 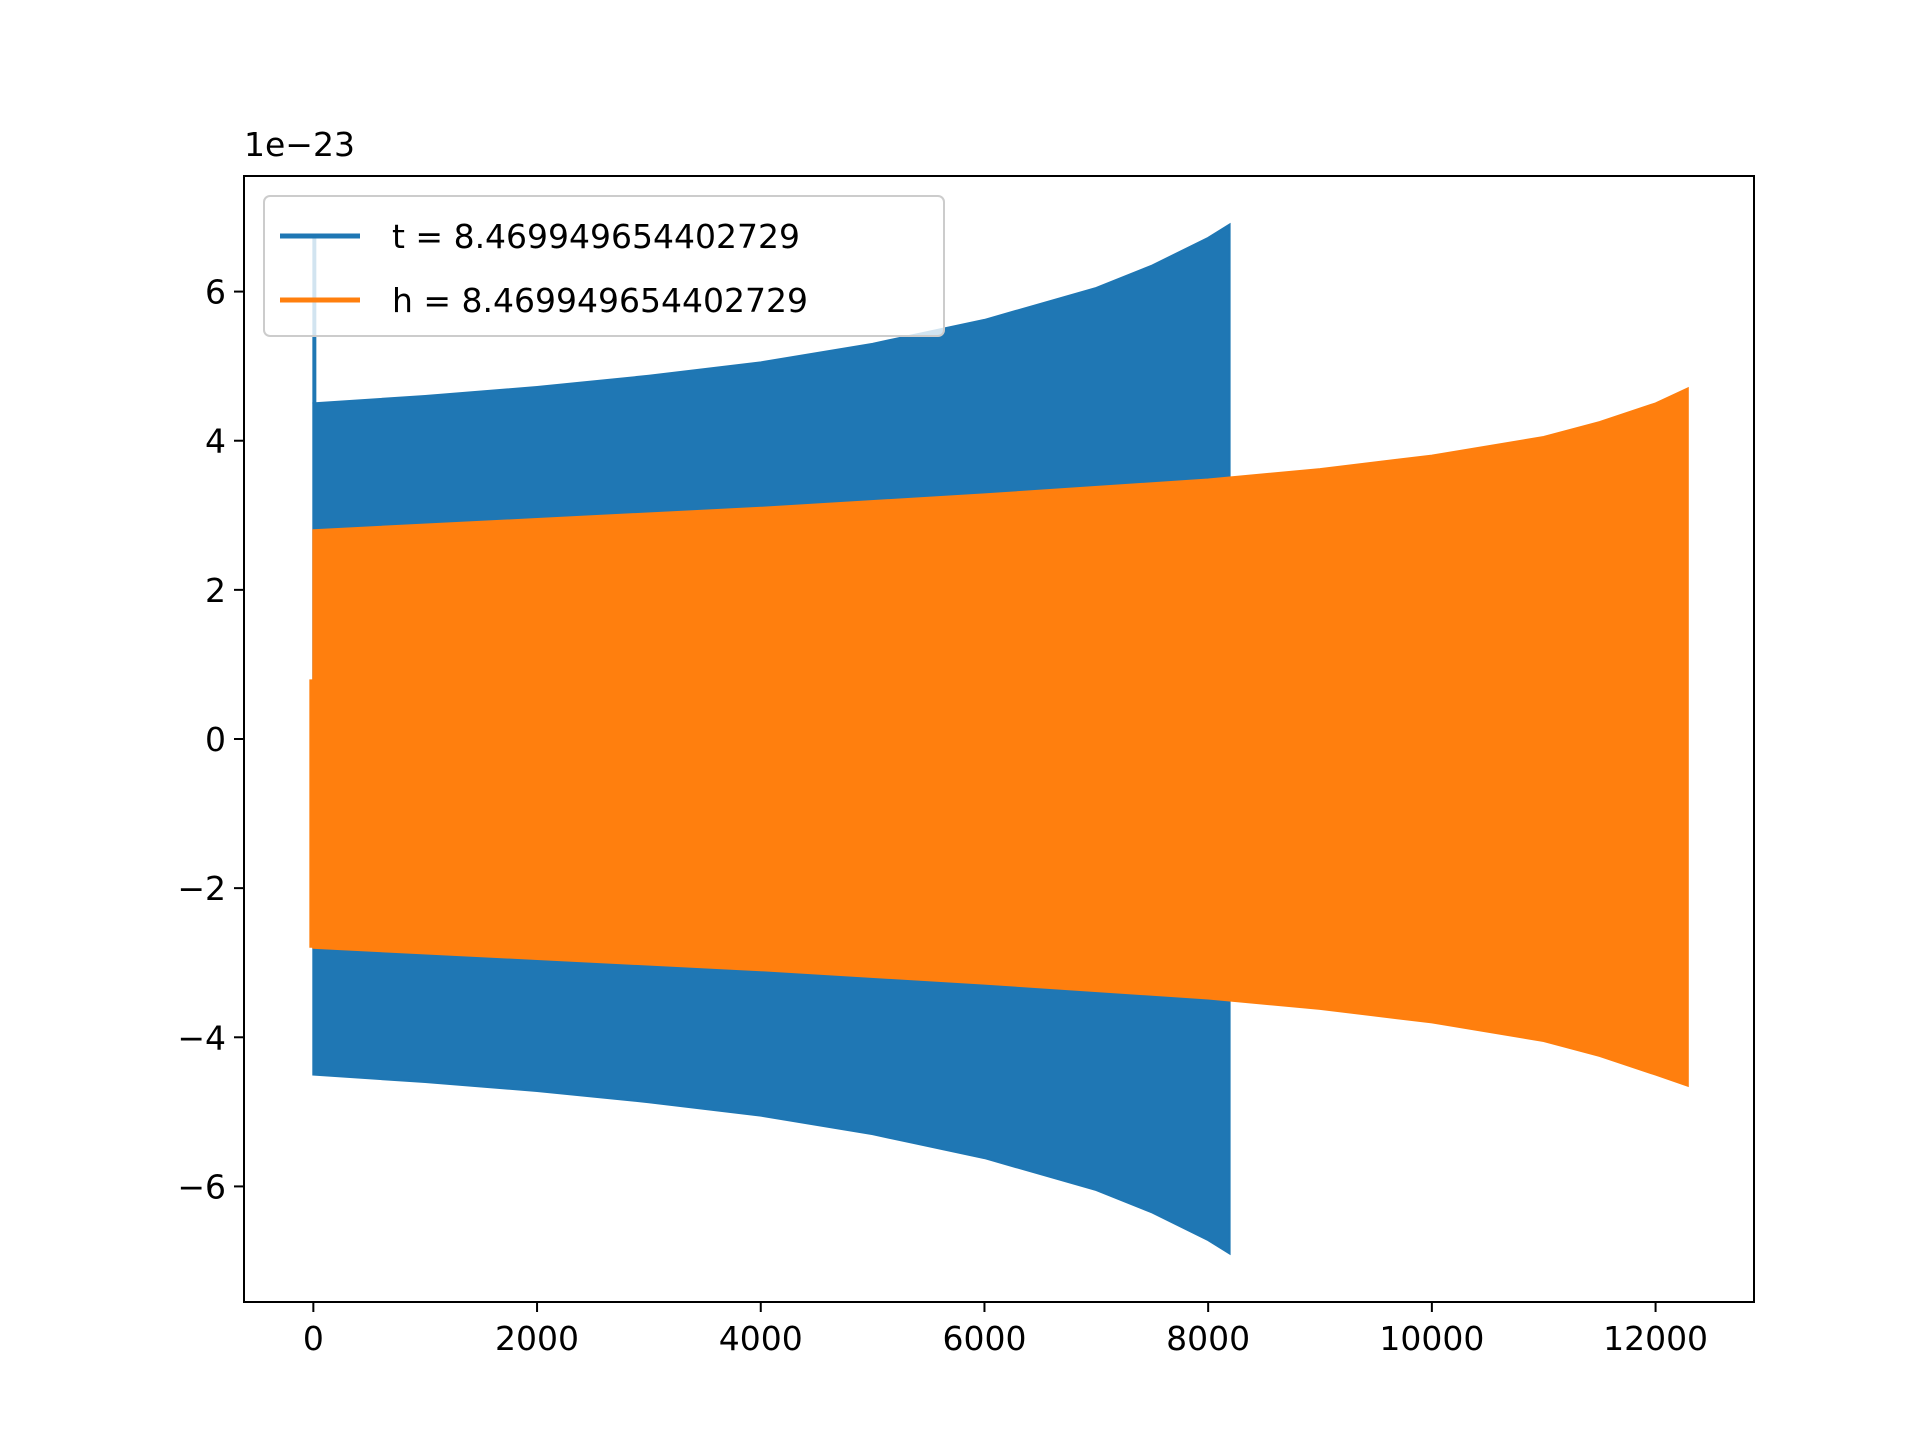 What do you see at coordinates (1655, 1338) in the screenshot?
I see `x-tick-label: 12000` at bounding box center [1655, 1338].